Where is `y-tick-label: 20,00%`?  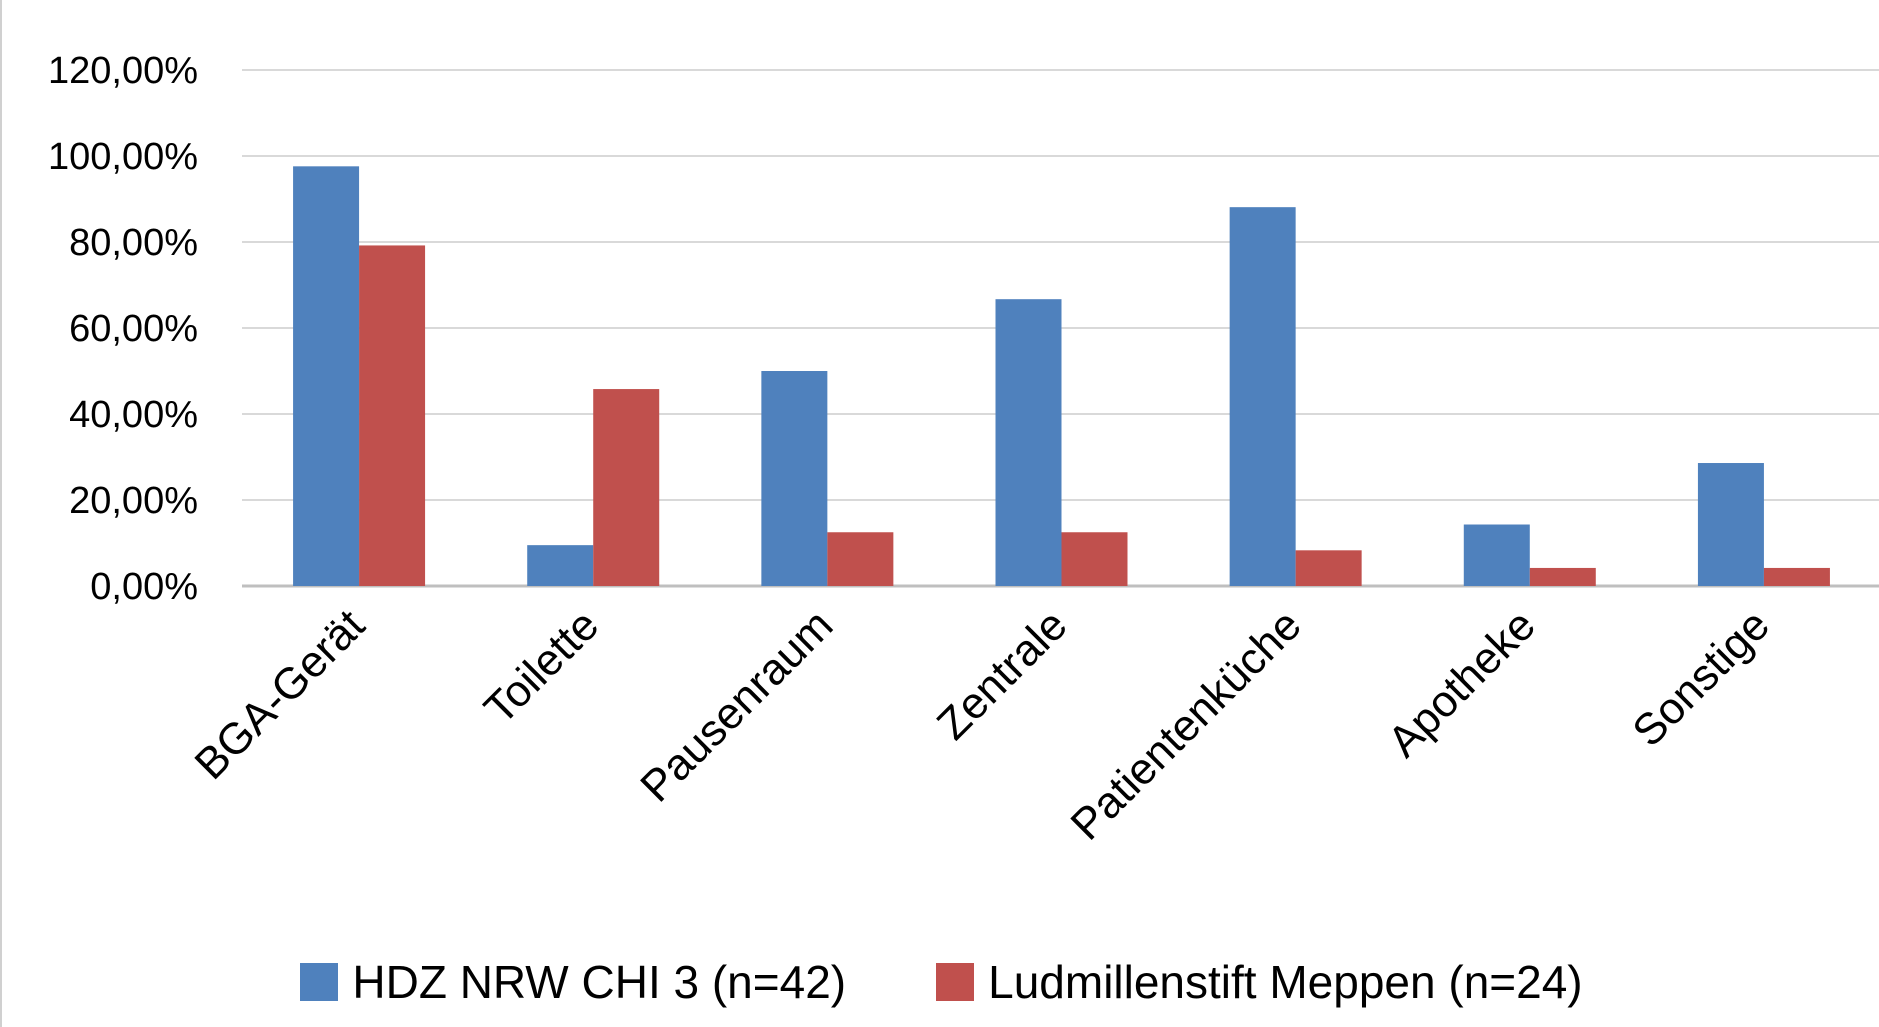 y-tick-label: 20,00% is located at coordinates (133, 501).